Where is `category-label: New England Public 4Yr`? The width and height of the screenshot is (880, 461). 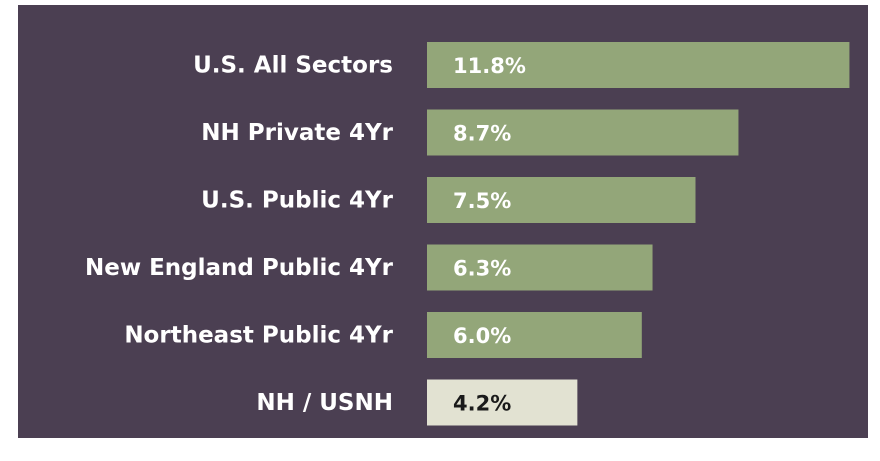
category-label: New England Public 4Yr is located at coordinates (239, 268).